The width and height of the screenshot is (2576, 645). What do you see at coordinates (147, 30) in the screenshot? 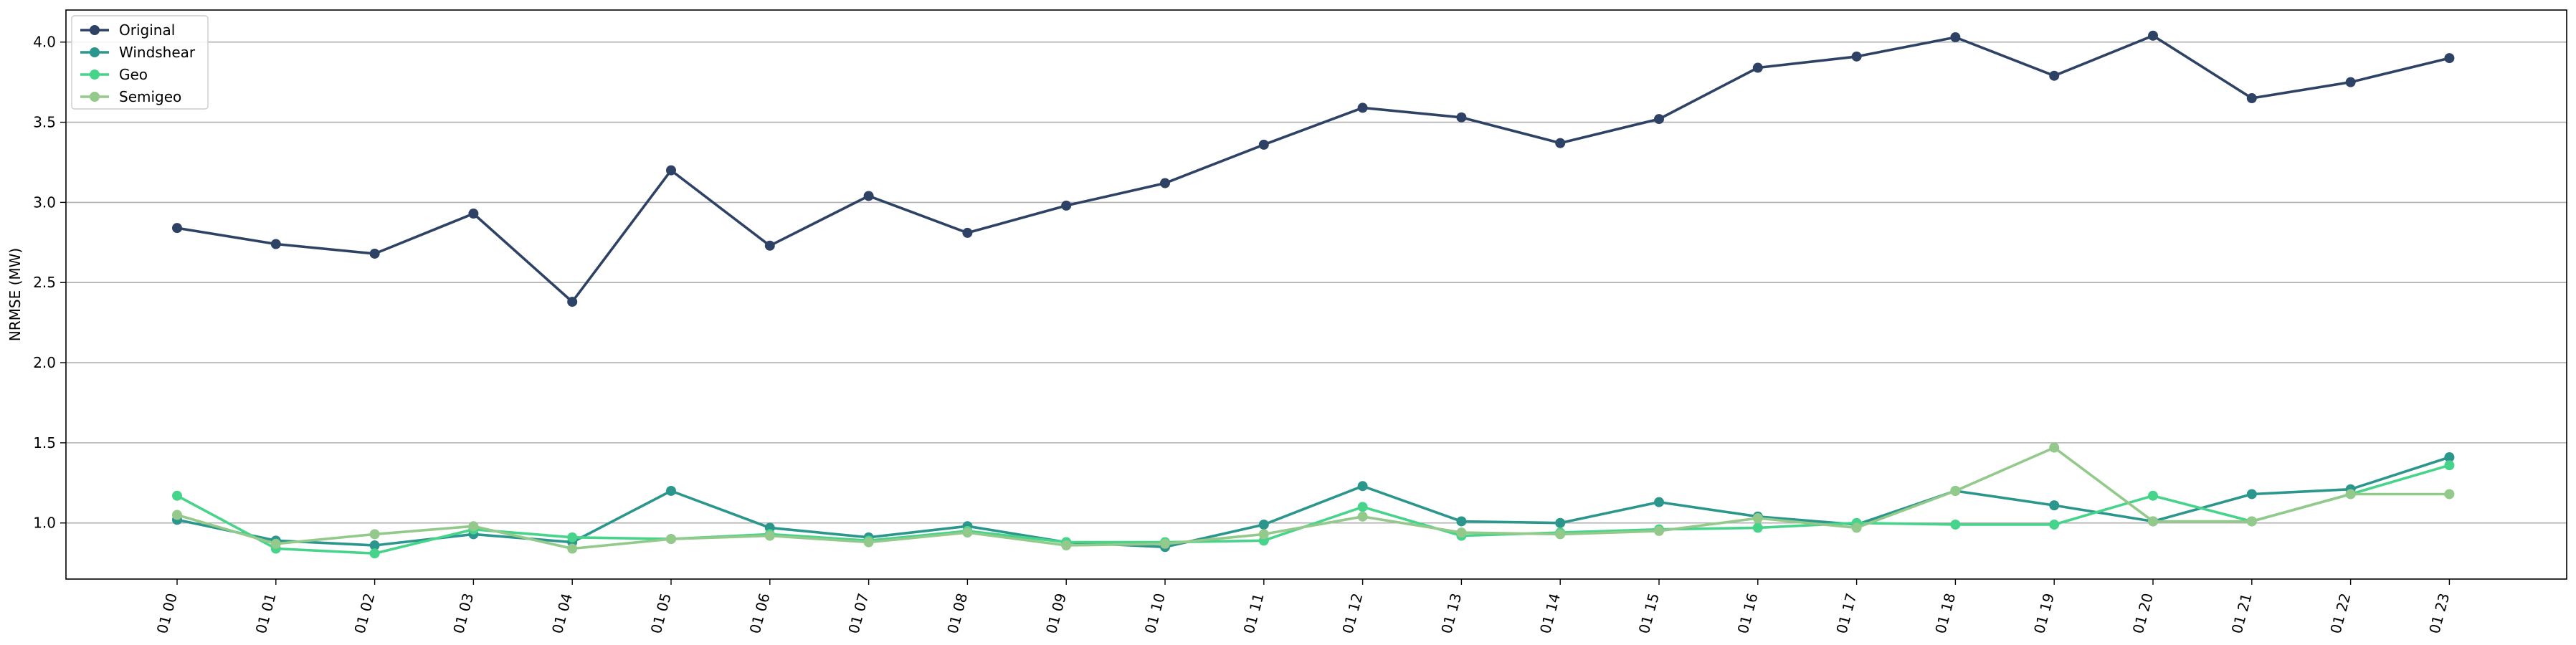
I see `legend-label: Original` at bounding box center [147, 30].